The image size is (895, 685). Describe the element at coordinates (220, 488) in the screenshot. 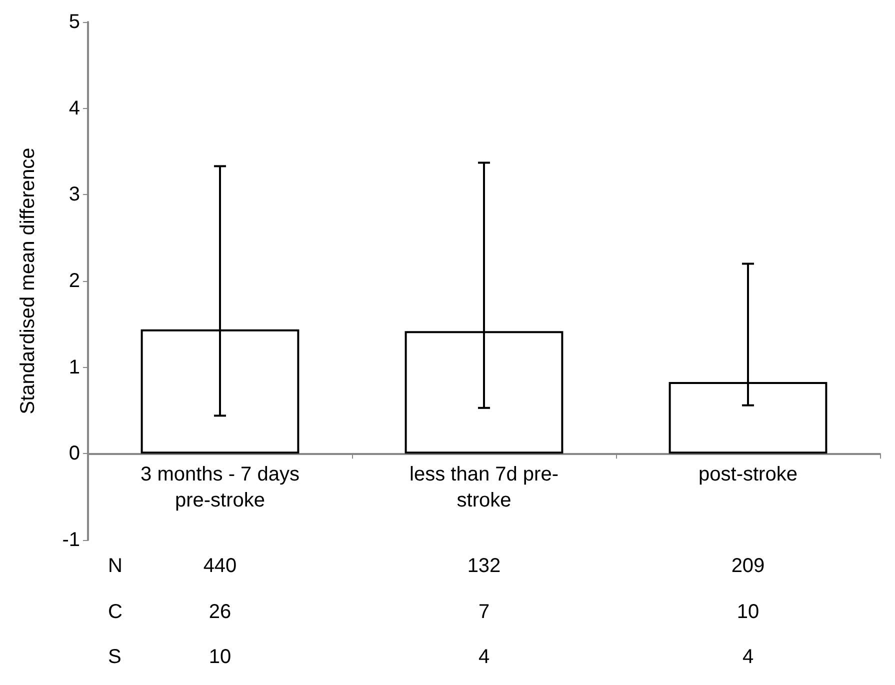

I see `x-tick-label: 3 months - 7 days pre-stroke` at that location.